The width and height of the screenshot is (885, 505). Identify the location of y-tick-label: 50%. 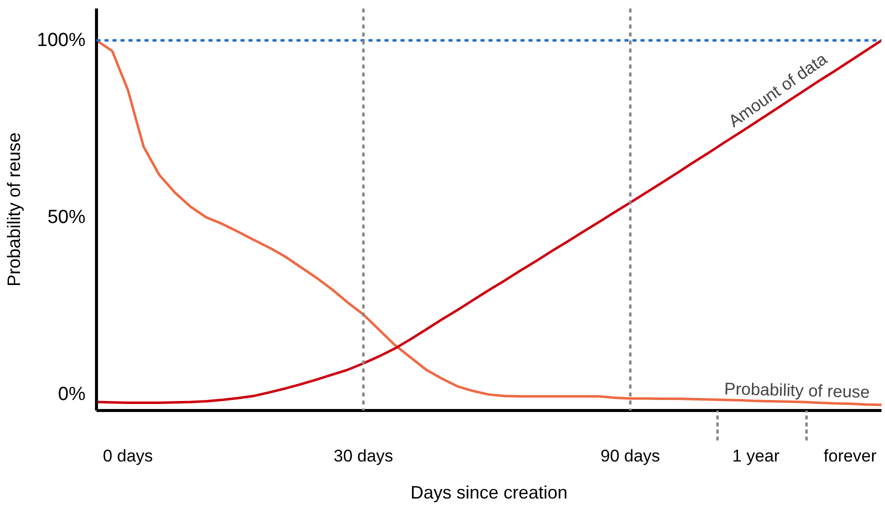
(66, 217).